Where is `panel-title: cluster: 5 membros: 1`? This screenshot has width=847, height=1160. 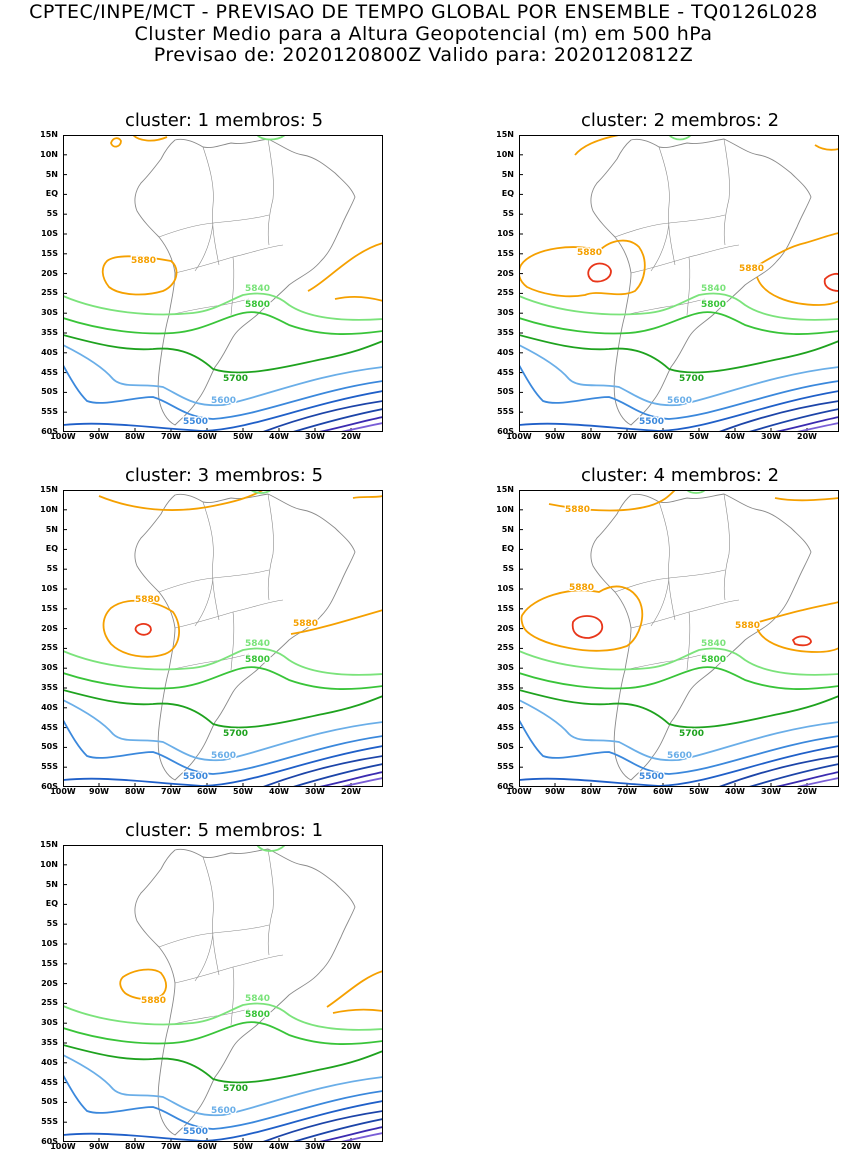
panel-title: cluster: 5 membros: 1 is located at coordinates (224, 830).